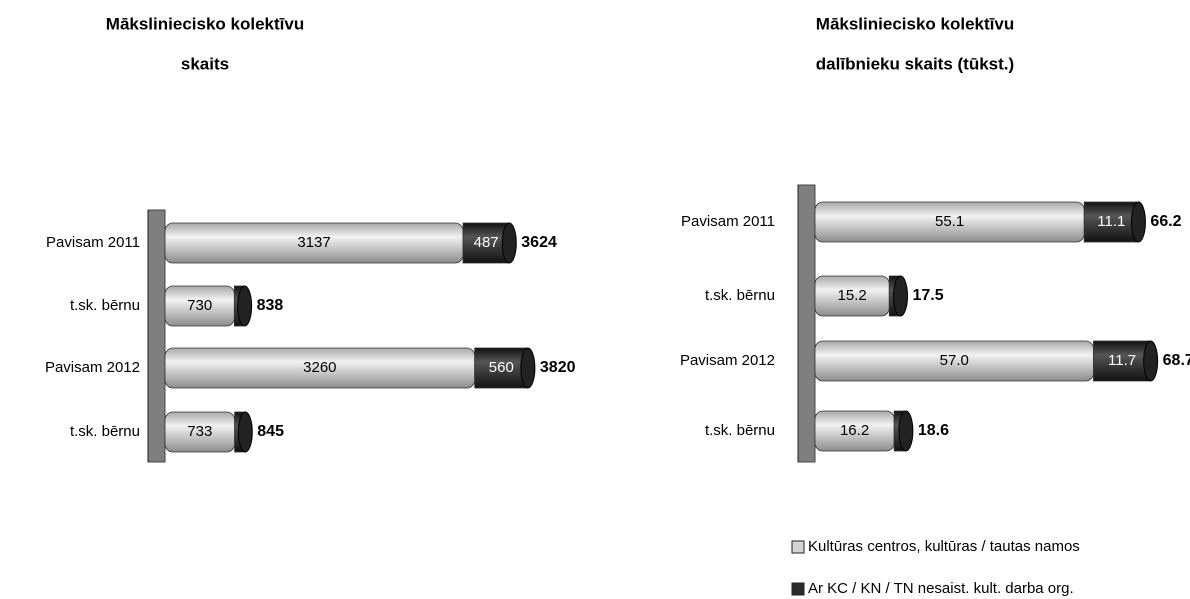  Describe the element at coordinates (928, 295) in the screenshot. I see `total-label: 17.5` at that location.